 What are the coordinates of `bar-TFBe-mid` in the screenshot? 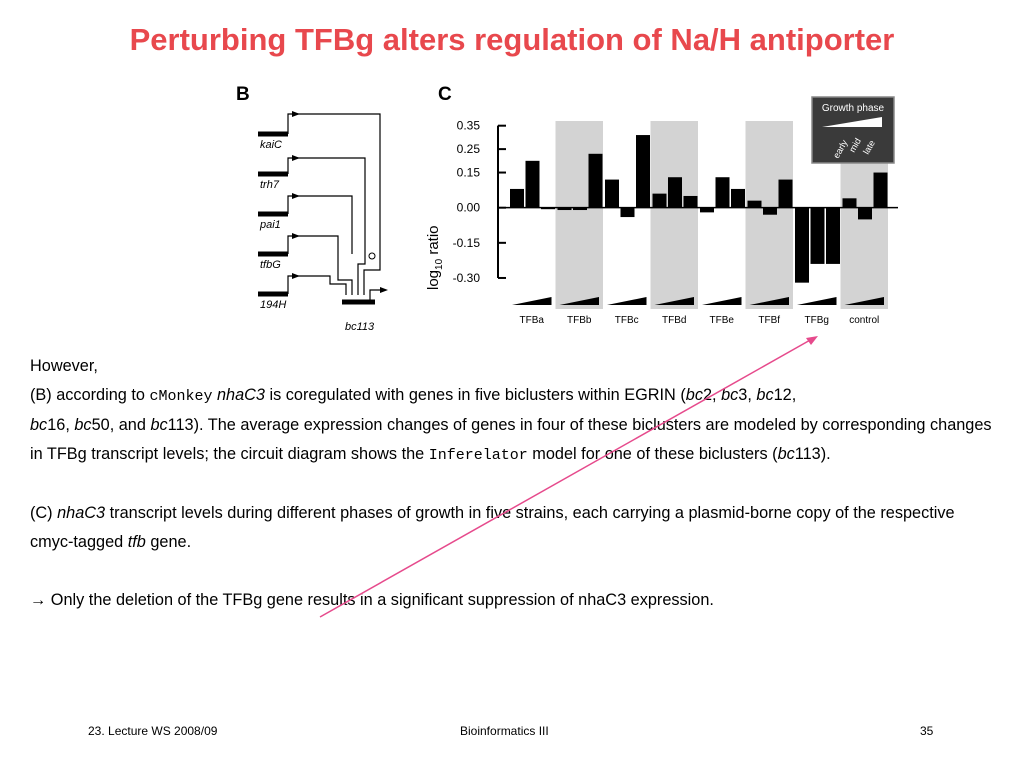 It's located at (722, 192).